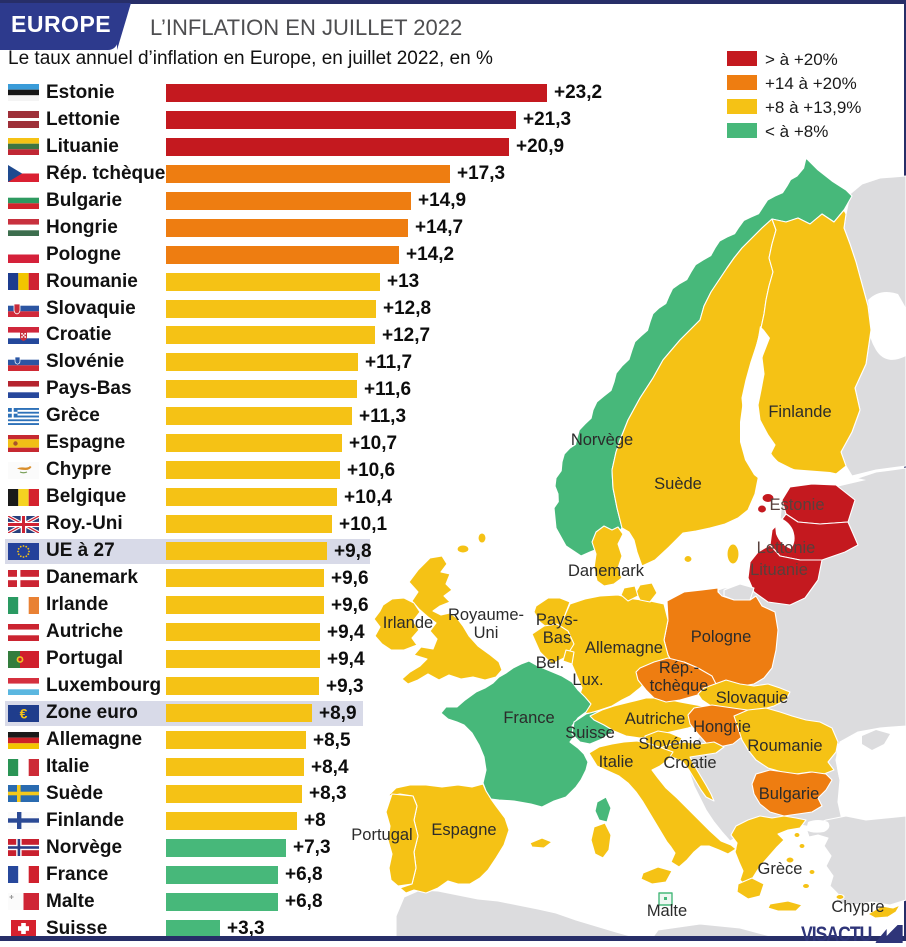 This screenshot has width=906, height=947. I want to click on svg-text: Lux., so click(587, 680).